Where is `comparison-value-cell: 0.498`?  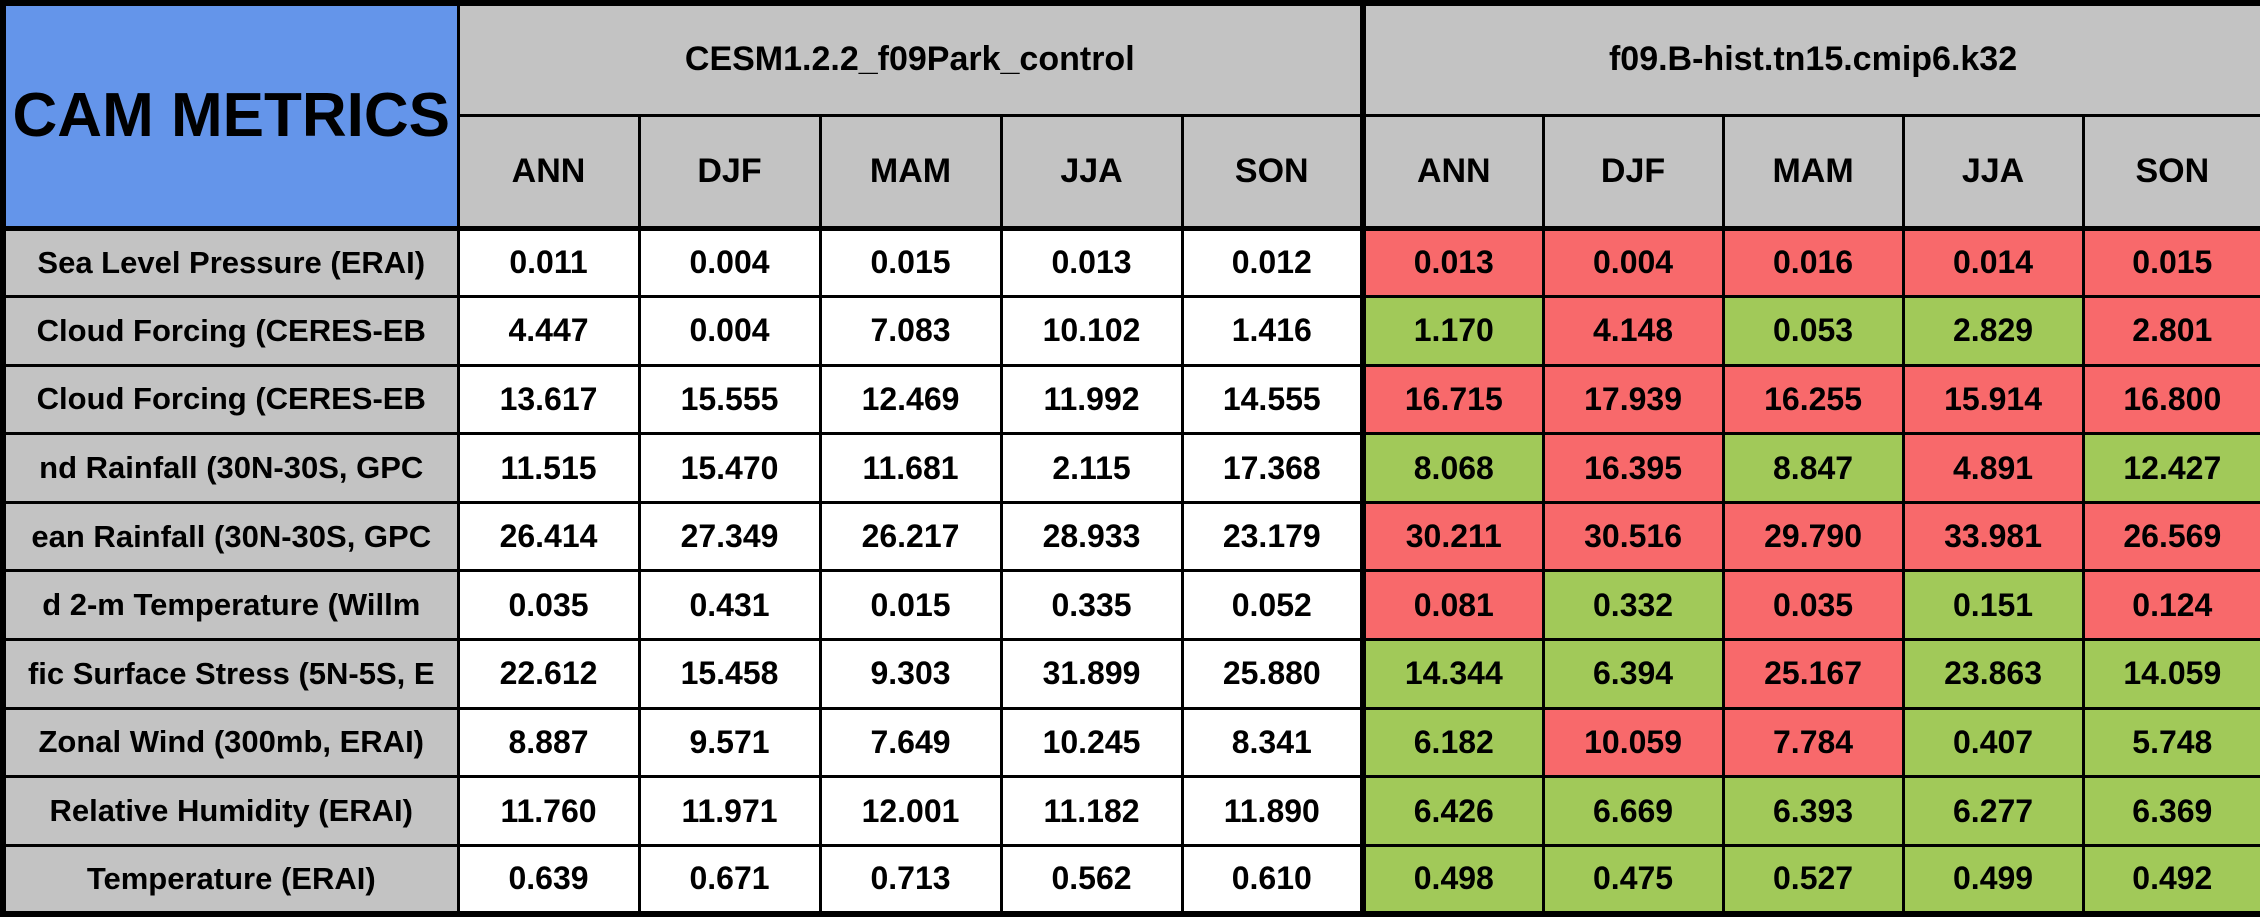 comparison-value-cell: 0.498 is located at coordinates (1452, 879).